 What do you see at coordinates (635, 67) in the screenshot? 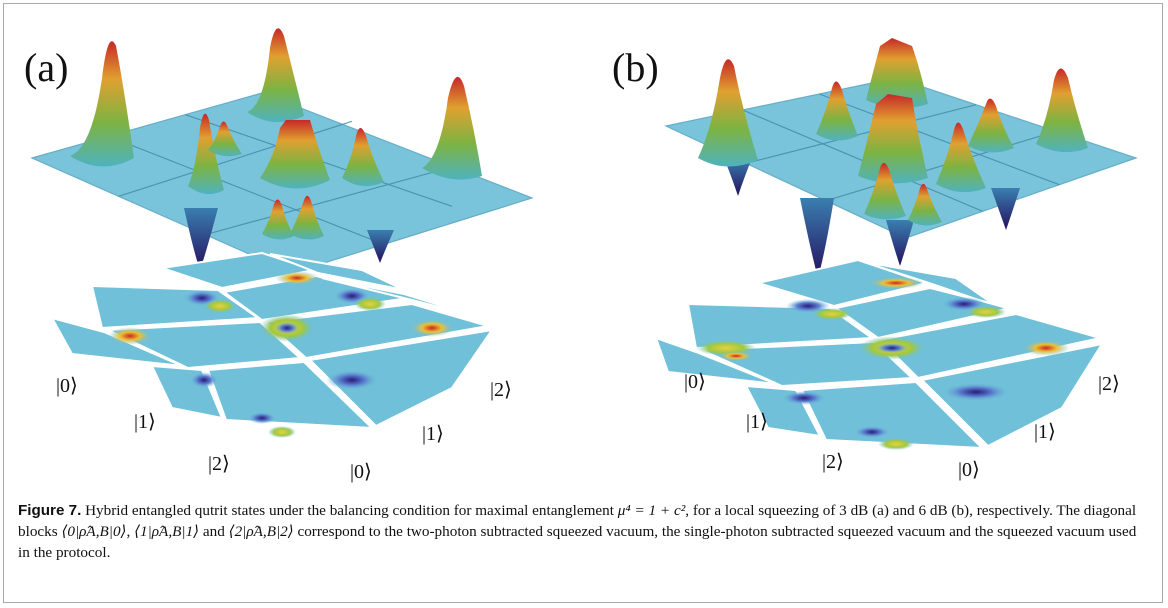
I see `panel-label: (b)` at bounding box center [635, 67].